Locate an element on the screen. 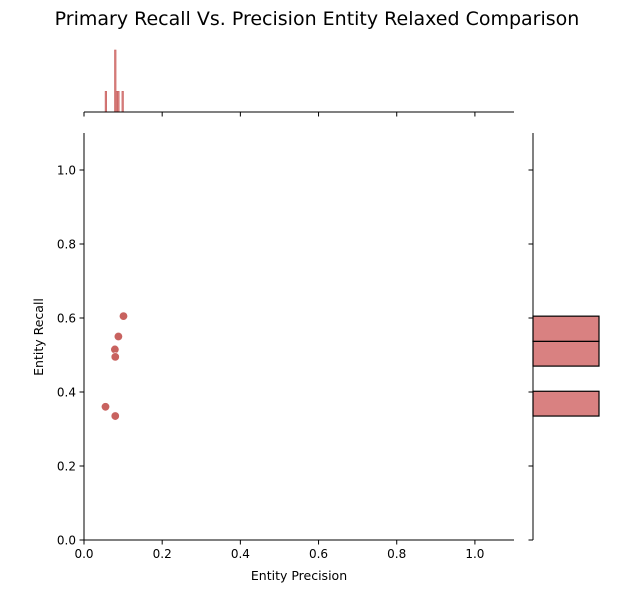  y-tick-label: 0.2 is located at coordinates (66, 466).